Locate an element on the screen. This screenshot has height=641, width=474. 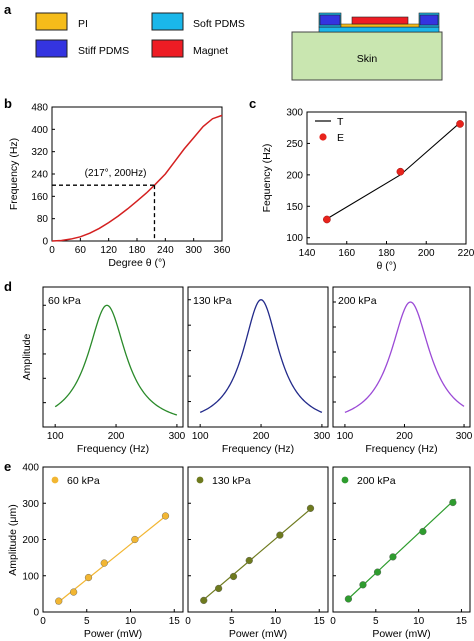
x-axis-label: Degree θ (°) is located at coordinates (136, 263).